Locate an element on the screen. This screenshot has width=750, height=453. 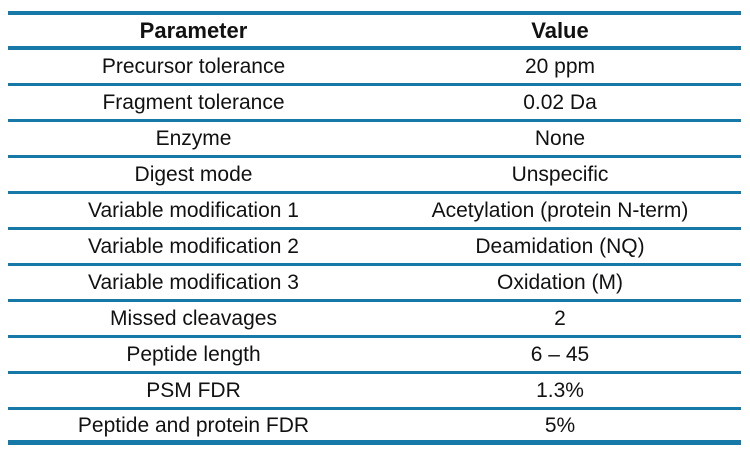
table-row: Peptide and protein FDR 5% is located at coordinates (374, 426).